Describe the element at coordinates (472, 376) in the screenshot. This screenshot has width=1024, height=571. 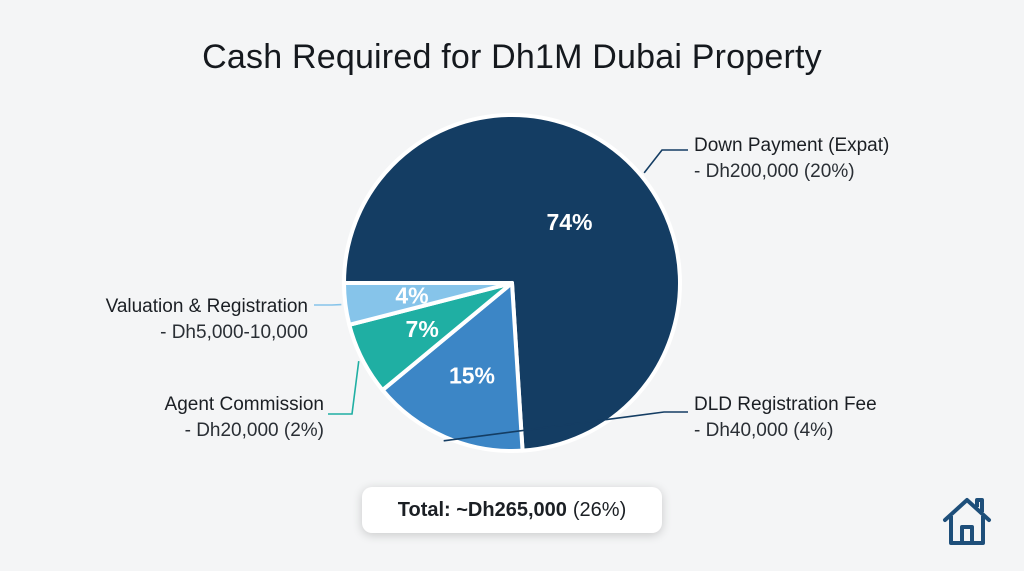
I see `slice-label-dld_fee: 15%` at that location.